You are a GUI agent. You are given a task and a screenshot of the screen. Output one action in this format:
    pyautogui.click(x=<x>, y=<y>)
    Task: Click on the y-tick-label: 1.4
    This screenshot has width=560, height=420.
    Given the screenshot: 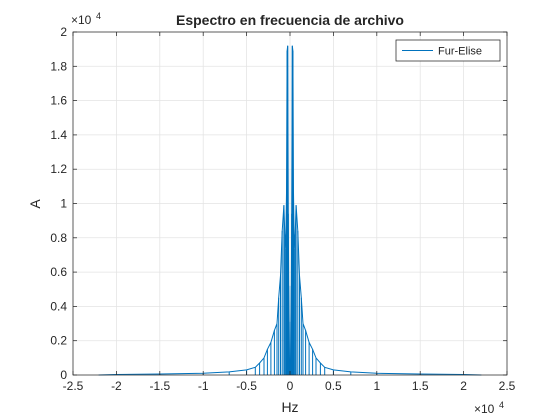 What is the action you would take?
    pyautogui.click(x=58, y=135)
    